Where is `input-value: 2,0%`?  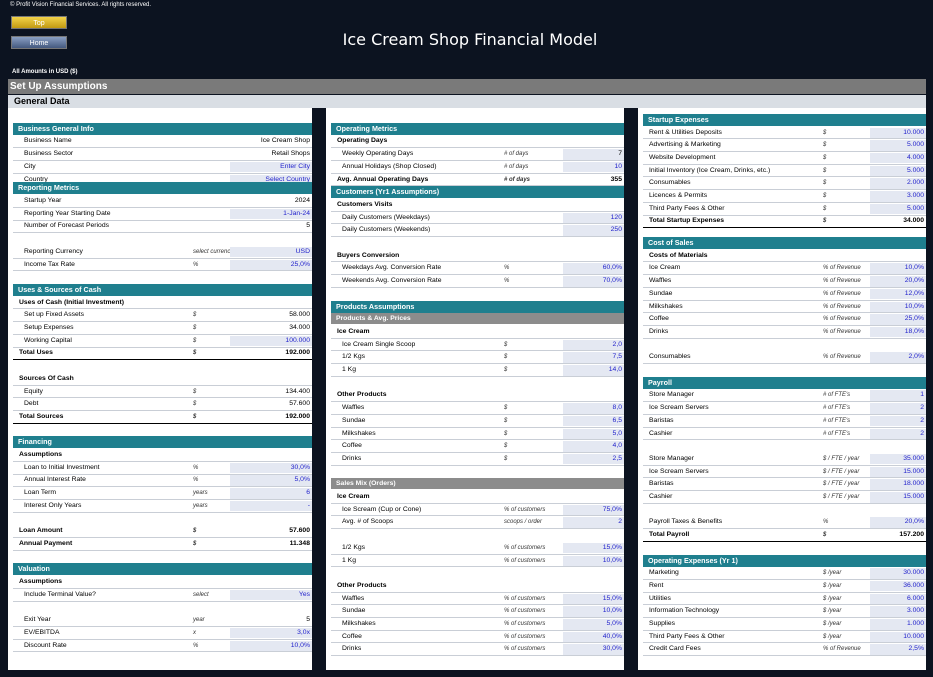
input-value: 2,0% is located at coordinates (916, 357).